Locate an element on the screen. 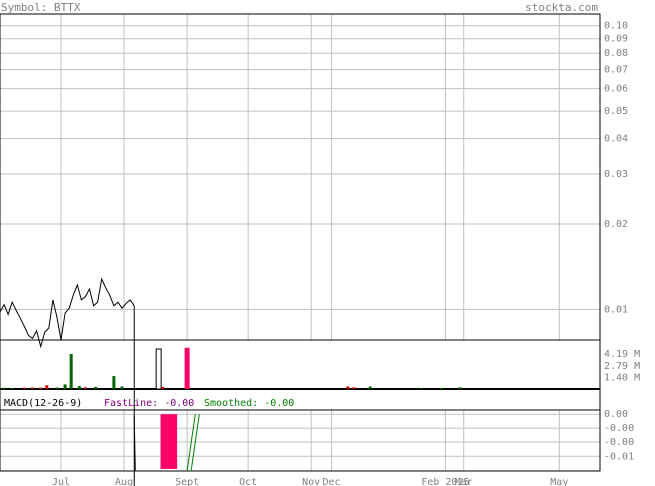 The image size is (655, 486). fastline-label: FastLine: -0.00 is located at coordinates (149, 403).